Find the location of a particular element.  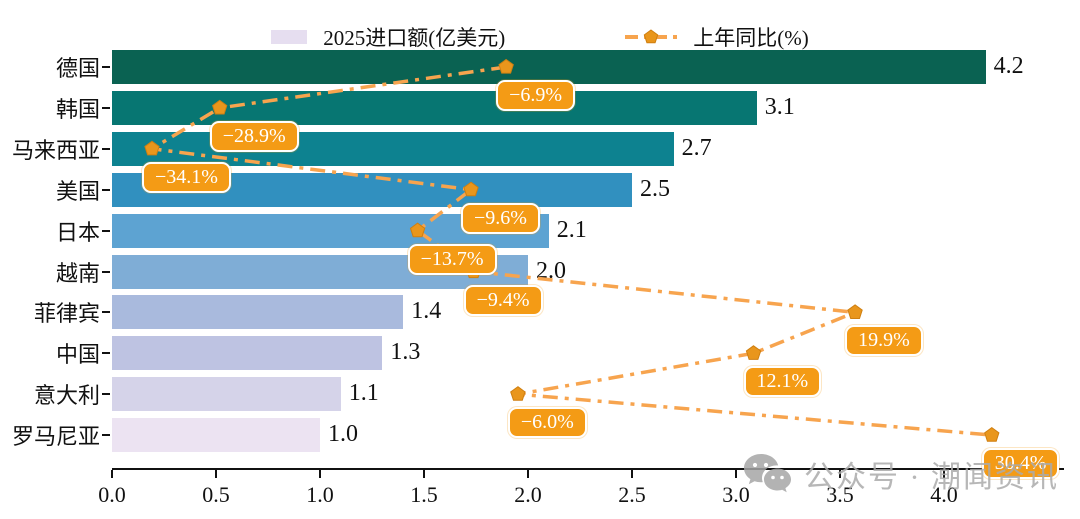

category-label: 菲律宾 is located at coordinates (66, 314).